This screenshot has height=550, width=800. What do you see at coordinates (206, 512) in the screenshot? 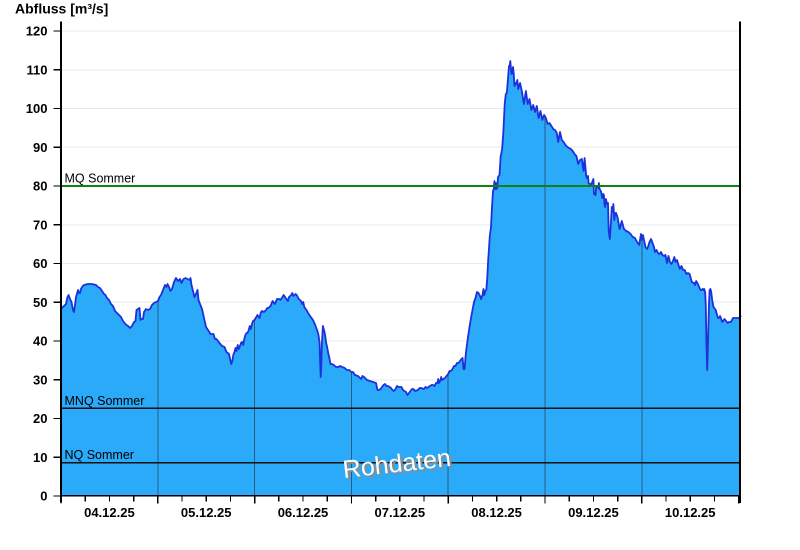
I see `svg-text: 05.12.25` at bounding box center [206, 512].